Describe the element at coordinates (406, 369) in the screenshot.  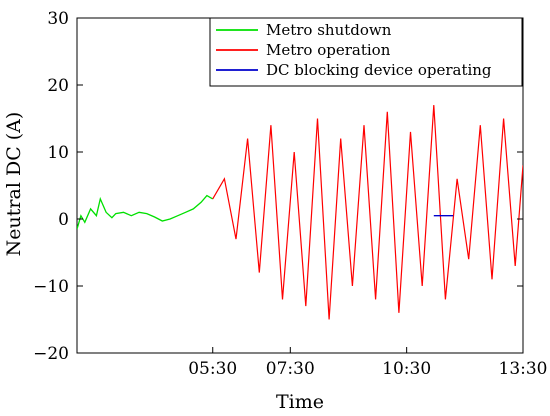
I see `x-tick-label: 10:30` at that location.